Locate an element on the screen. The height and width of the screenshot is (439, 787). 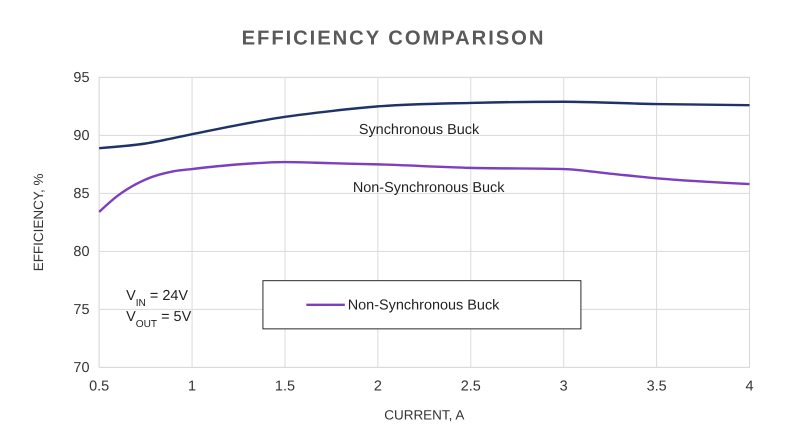
x-tick-label: 2 is located at coordinates (378, 386).